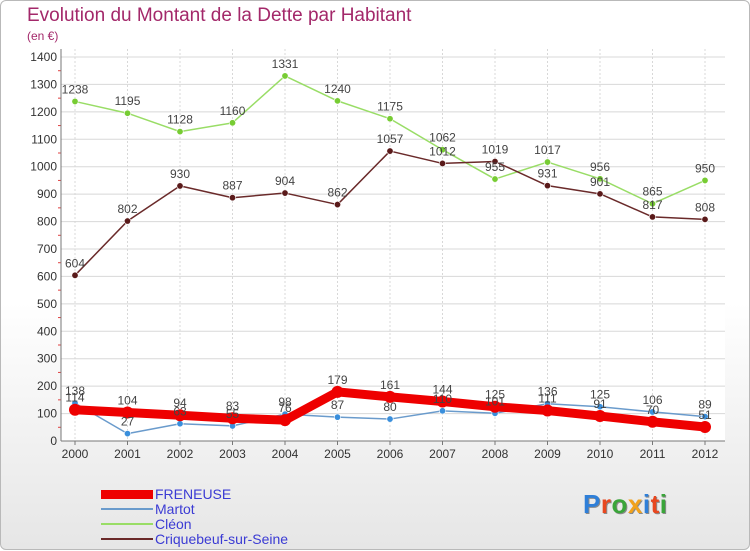 The image size is (750, 551). What do you see at coordinates (75, 263) in the screenshot?
I see `data-label: 604` at bounding box center [75, 263].